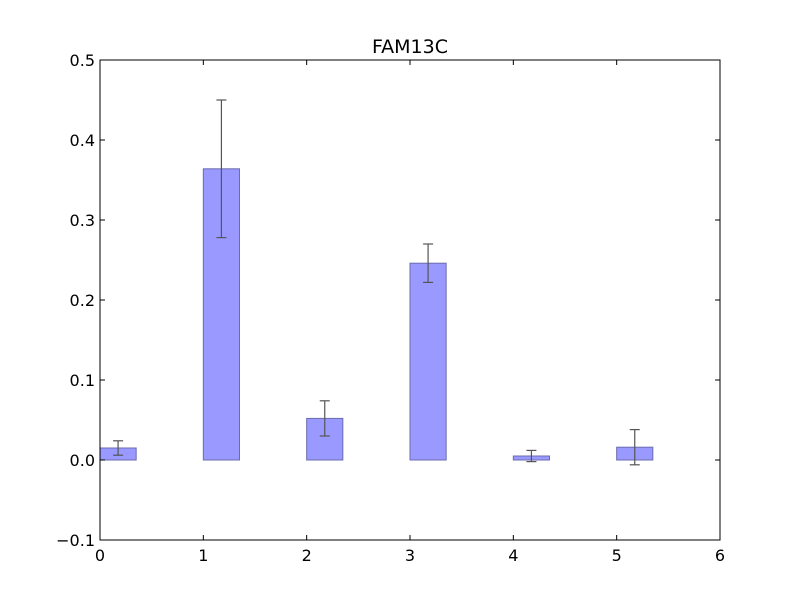  I want to click on y-tick-label: 0.1, so click(82, 380).